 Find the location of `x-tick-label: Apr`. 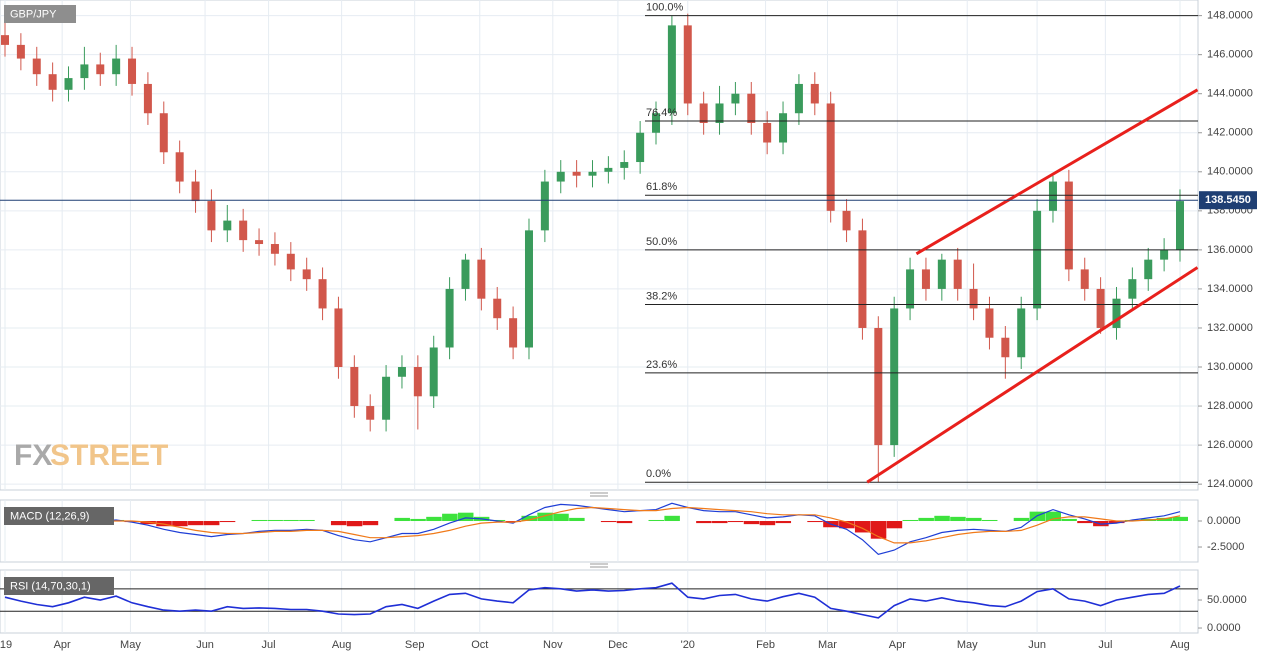

x-tick-label: Apr is located at coordinates (897, 645).